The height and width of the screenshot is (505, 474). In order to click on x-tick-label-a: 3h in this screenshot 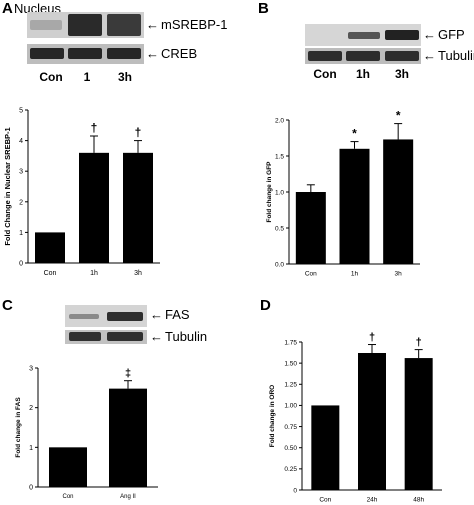, I will do `click(138, 273)`.